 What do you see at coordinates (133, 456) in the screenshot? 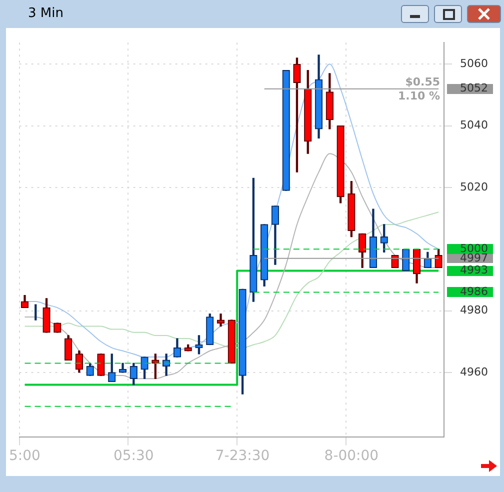
I see `x-tick-label: 05:30` at bounding box center [133, 456].